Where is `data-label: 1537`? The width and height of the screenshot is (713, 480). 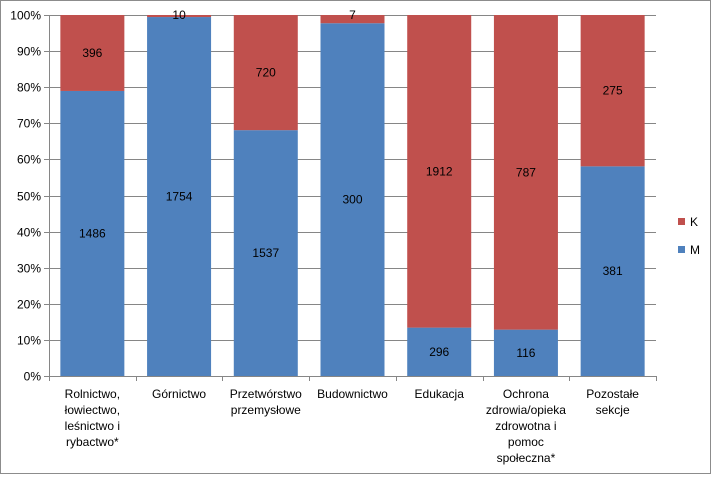
data-label: 1537 is located at coordinates (265, 253).